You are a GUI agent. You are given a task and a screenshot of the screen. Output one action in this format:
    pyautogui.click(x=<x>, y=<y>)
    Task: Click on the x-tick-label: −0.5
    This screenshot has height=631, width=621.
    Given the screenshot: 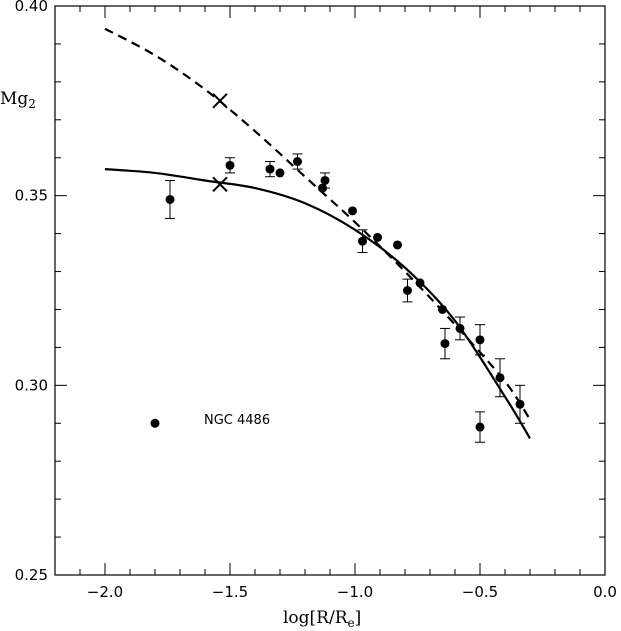 What is the action you would take?
    pyautogui.click(x=480, y=592)
    